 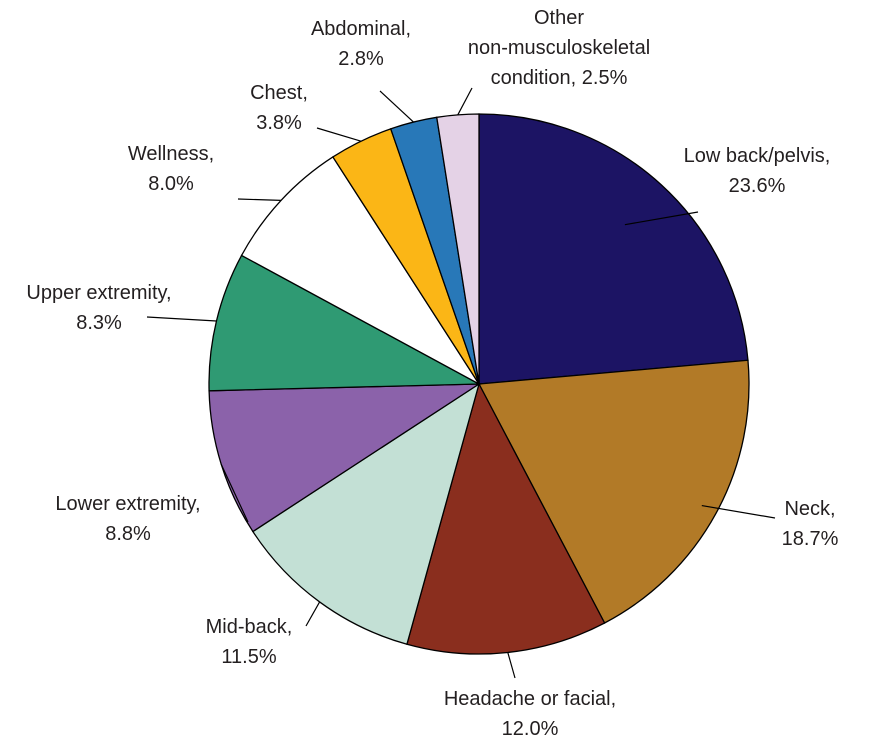 What do you see at coordinates (259, 200) in the screenshot?
I see `leader-line-wellness` at bounding box center [259, 200].